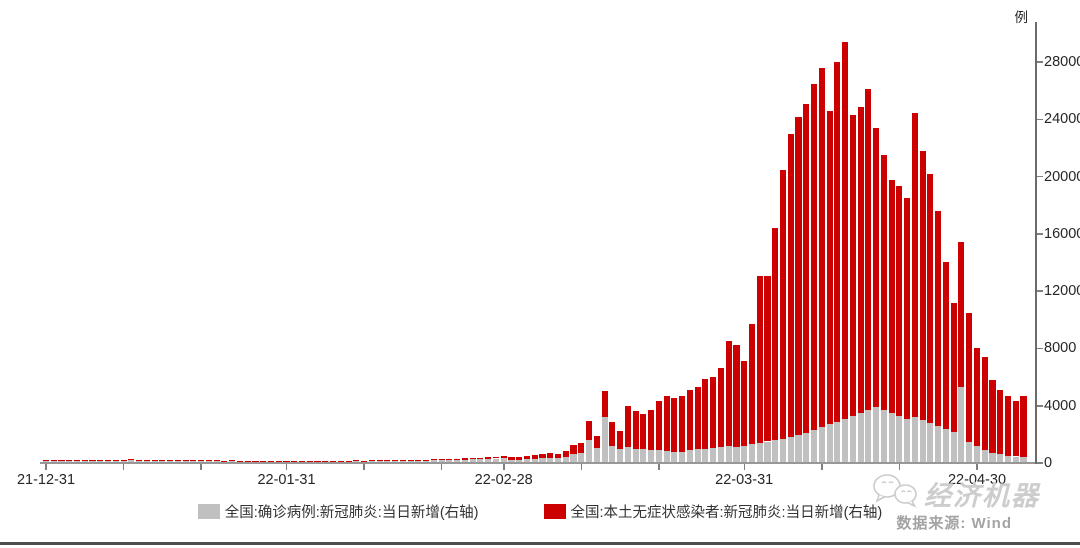  What do you see at coordinates (503, 480) in the screenshot?
I see `x-axis-tick-label: 22-02-28` at bounding box center [503, 480].